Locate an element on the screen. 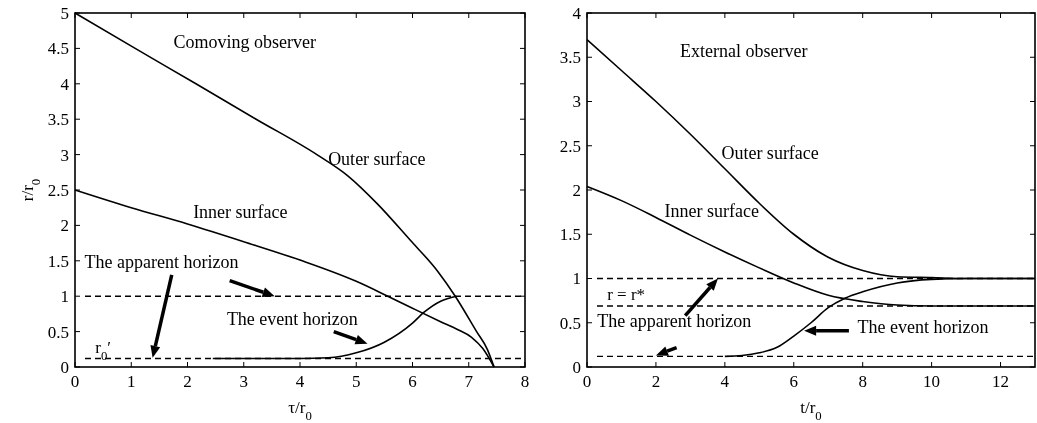  ref-line-label: r = r* is located at coordinates (626, 294).